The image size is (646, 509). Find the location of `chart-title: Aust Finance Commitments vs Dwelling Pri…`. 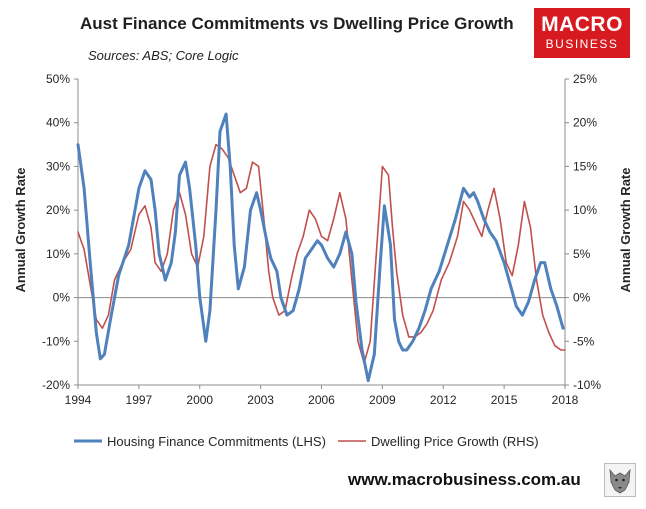

chart-title: Aust Finance Commitments vs Dwelling Pri… is located at coordinates (297, 23).